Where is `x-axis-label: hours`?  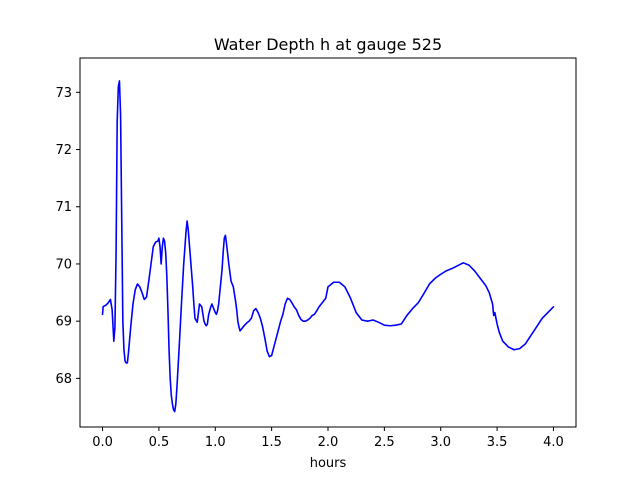
x-axis-label: hours is located at coordinates (328, 463).